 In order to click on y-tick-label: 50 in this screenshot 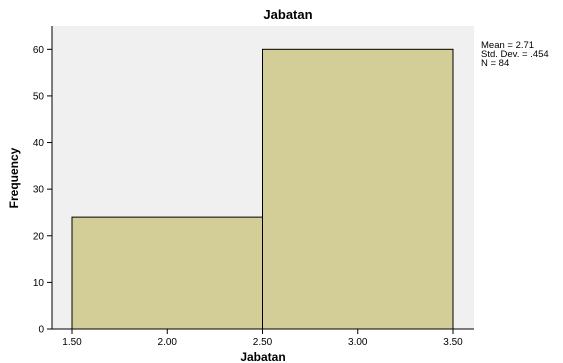, I will do `click(39, 96)`.